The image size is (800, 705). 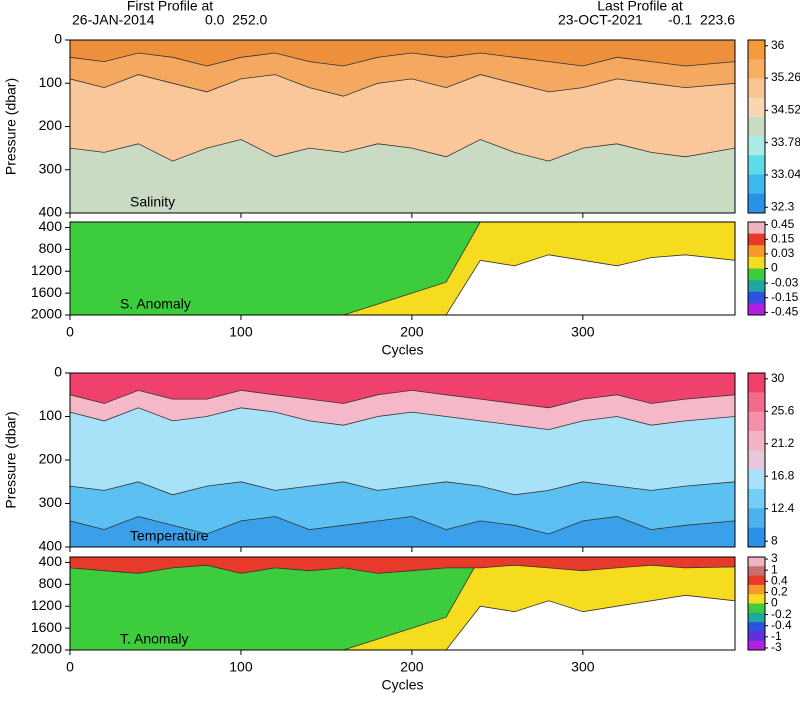 I want to click on colorbar-tick-label: -0.45, so click(x=785, y=312).